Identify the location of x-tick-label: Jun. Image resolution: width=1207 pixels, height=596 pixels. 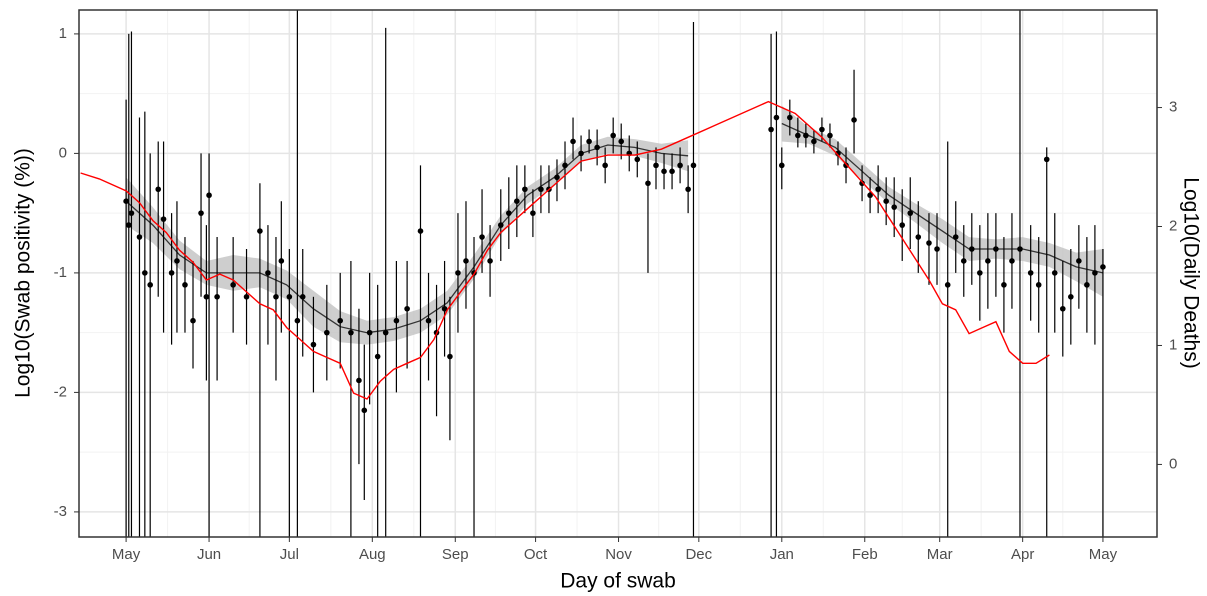
(209, 554).